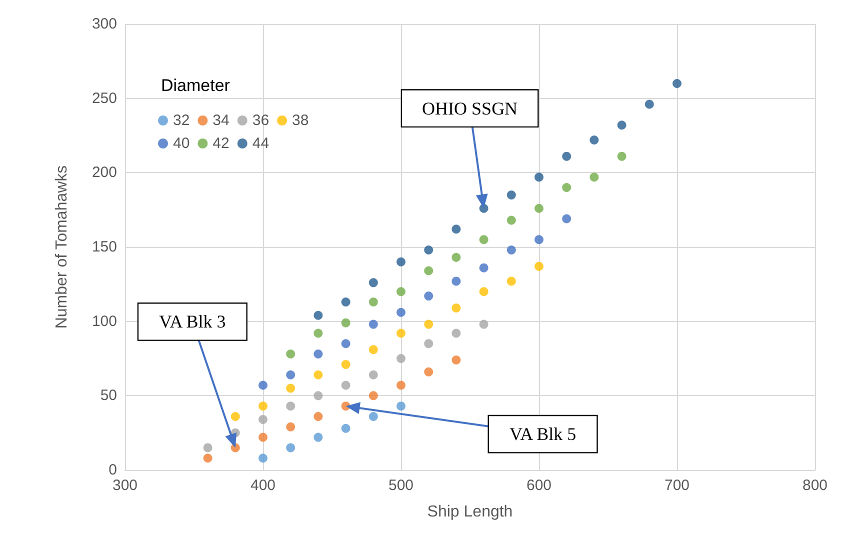  What do you see at coordinates (104, 173) in the screenshot?
I see `y-tick-label: 200` at bounding box center [104, 173].